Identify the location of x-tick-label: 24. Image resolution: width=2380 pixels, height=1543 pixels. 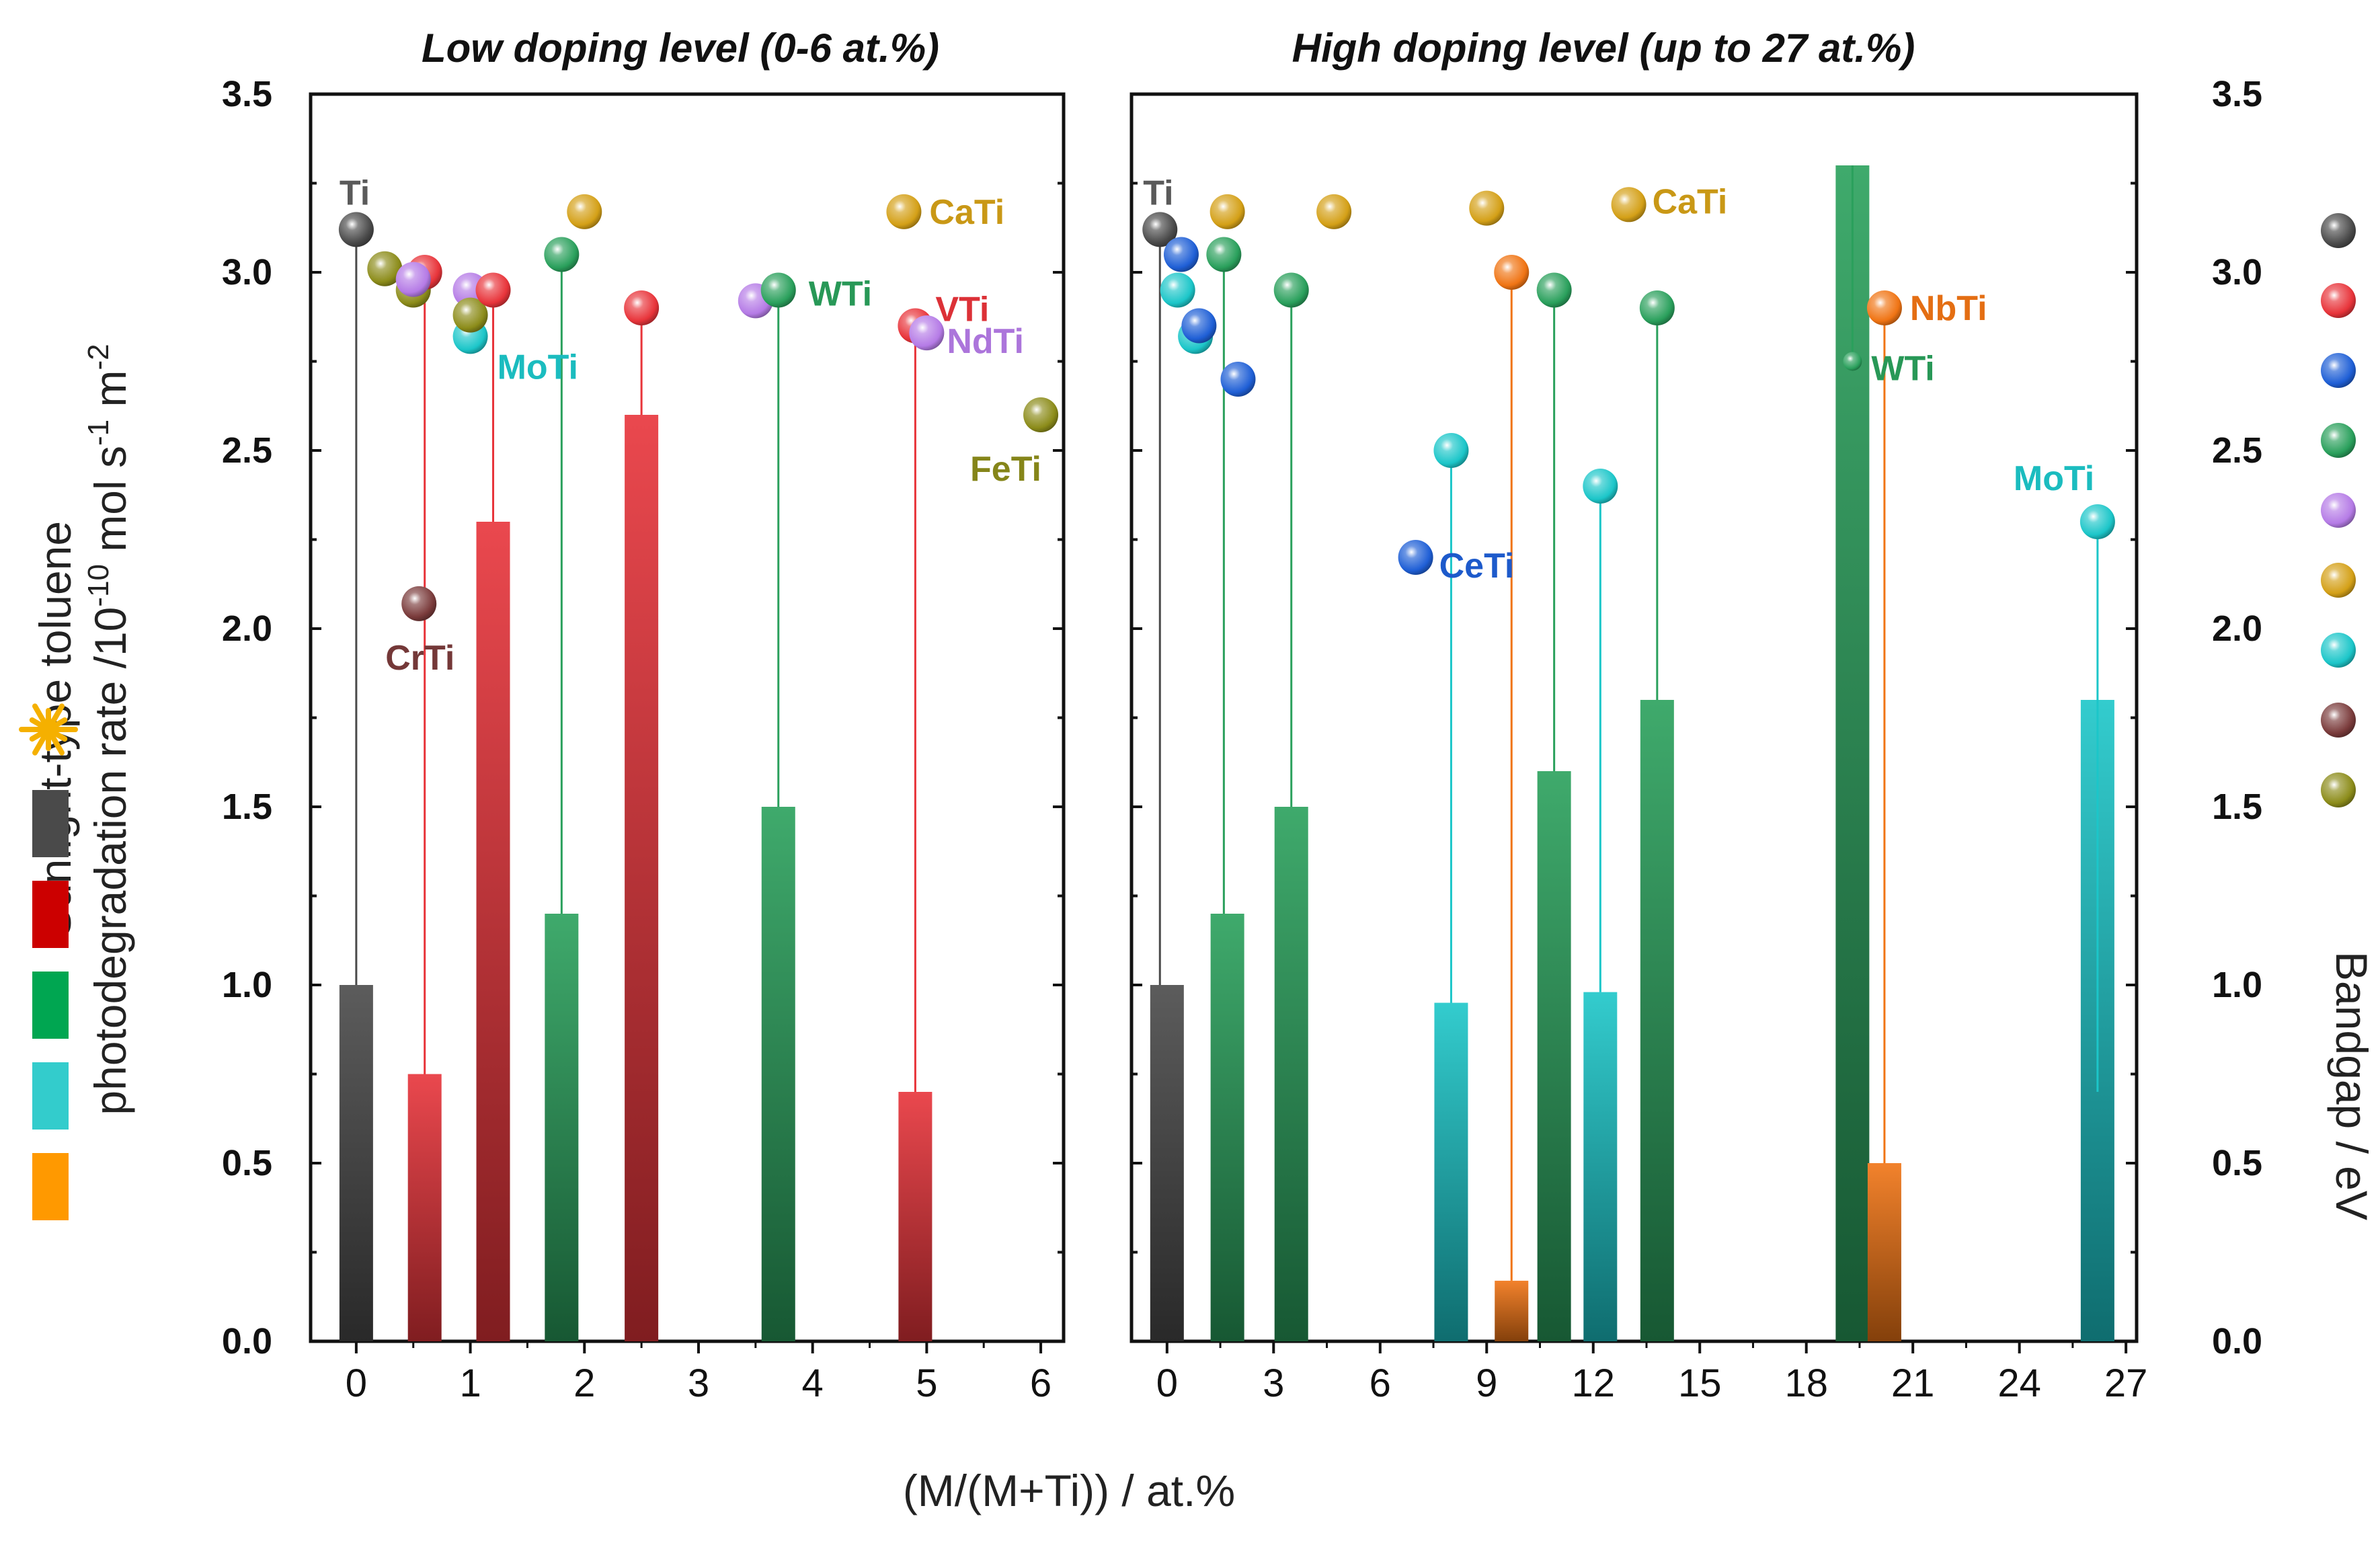
(2019, 1383).